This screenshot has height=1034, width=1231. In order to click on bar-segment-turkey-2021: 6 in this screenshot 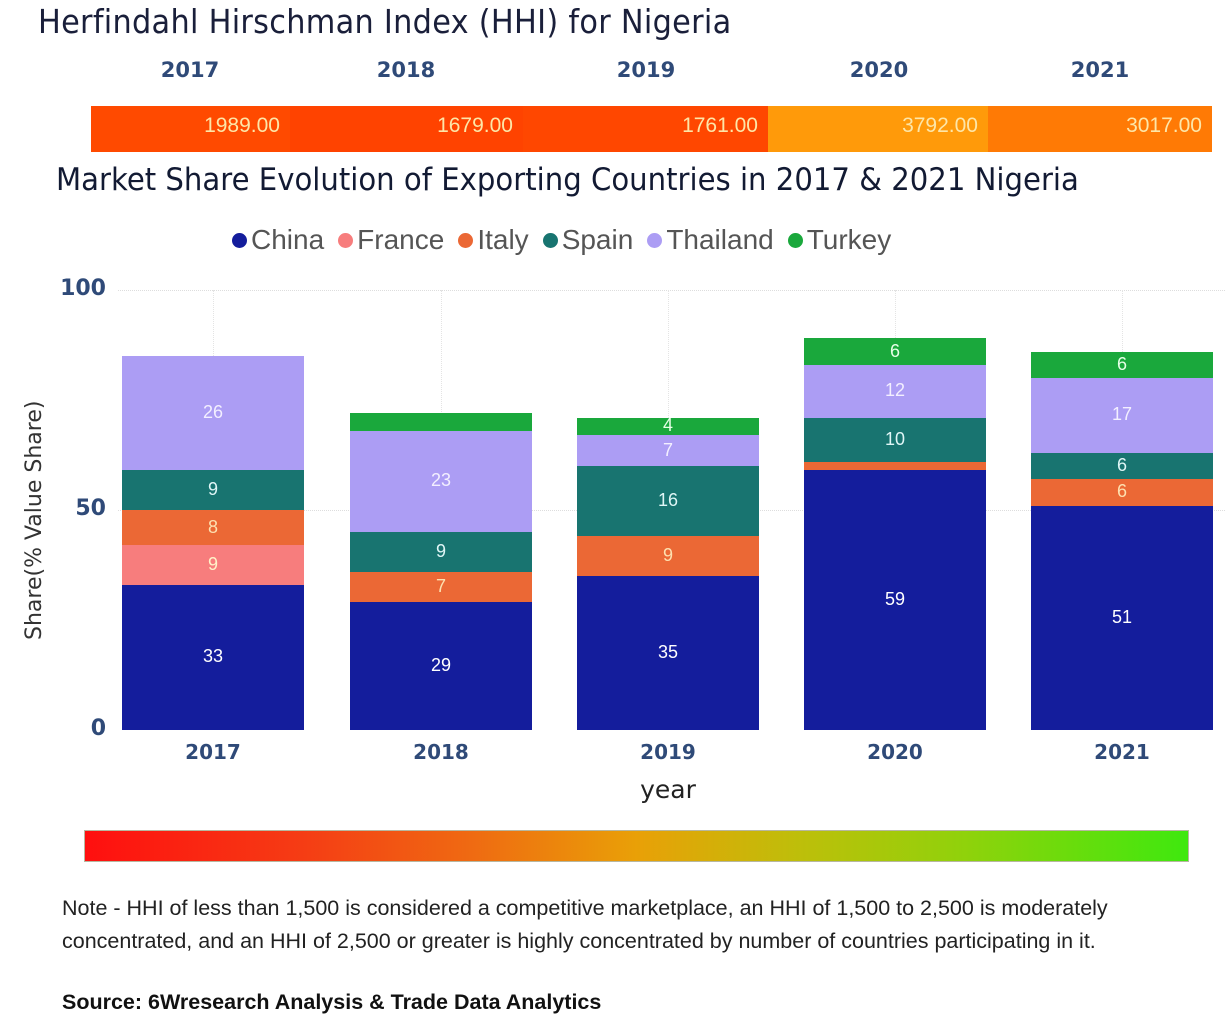, I will do `click(1122, 364)`.